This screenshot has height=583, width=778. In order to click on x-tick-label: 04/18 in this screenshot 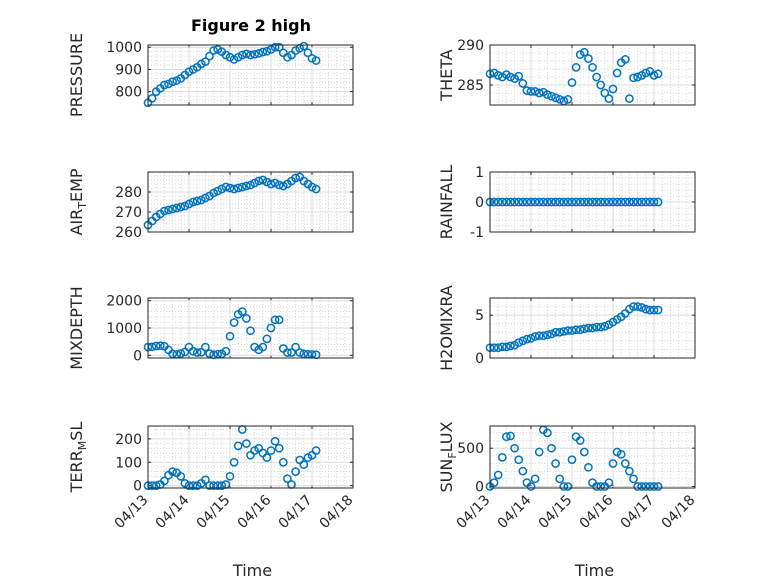, I will do `click(679, 512)`.